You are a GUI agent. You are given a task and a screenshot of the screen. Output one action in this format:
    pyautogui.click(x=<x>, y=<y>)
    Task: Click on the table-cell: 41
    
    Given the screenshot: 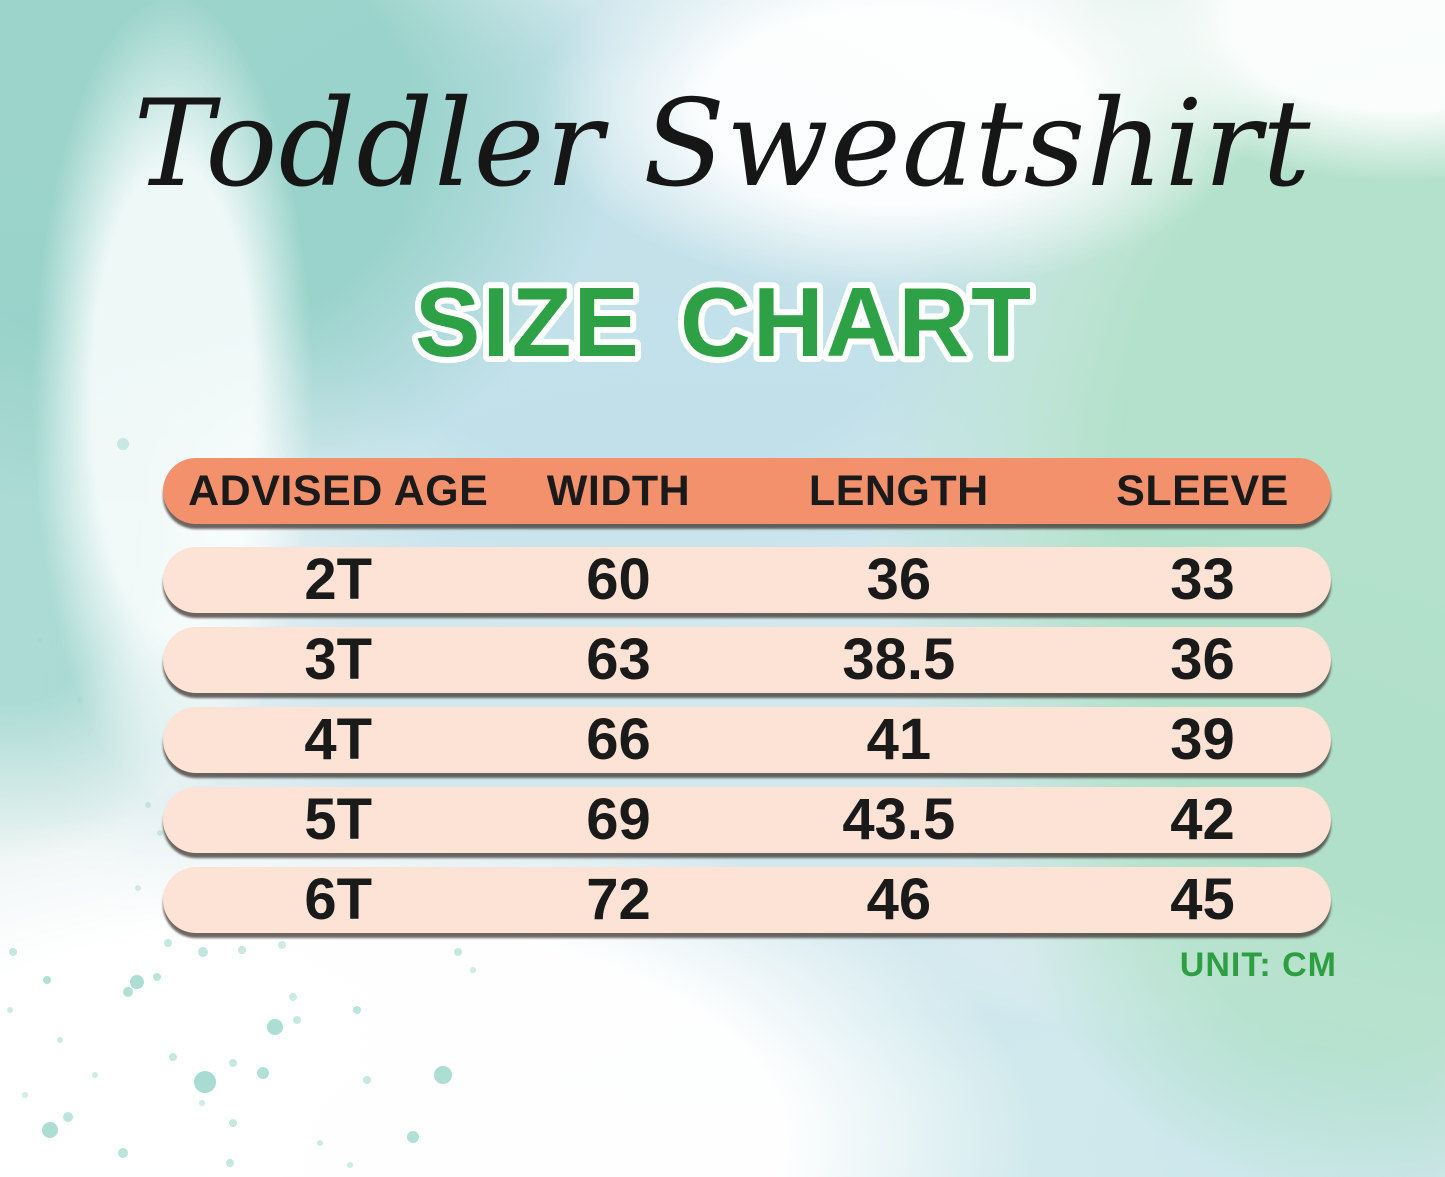 What is the action you would take?
    pyautogui.click(x=899, y=739)
    